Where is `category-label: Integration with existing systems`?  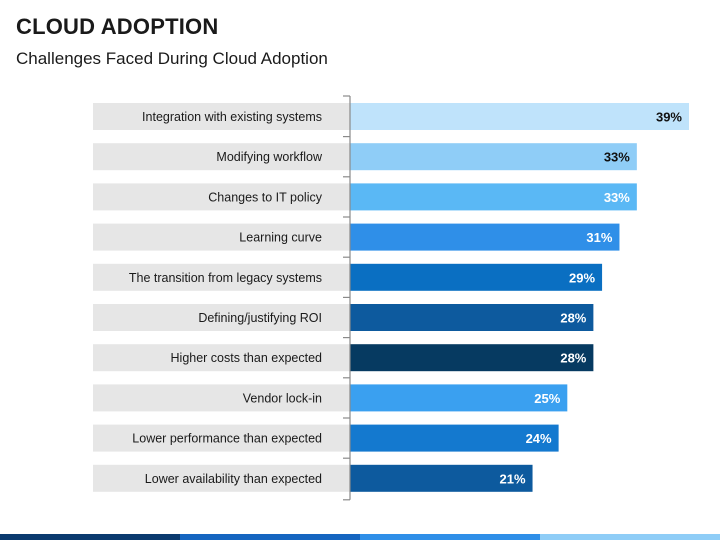
category-label: Integration with existing systems is located at coordinates (232, 117).